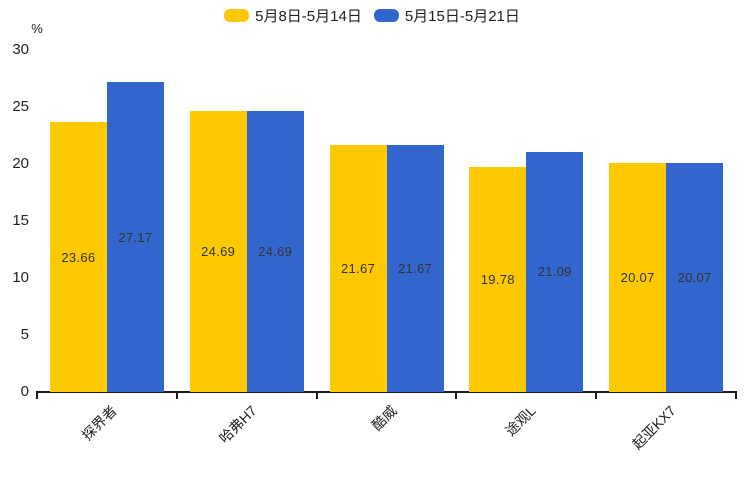 The image size is (744, 496). What do you see at coordinates (20, 49) in the screenshot?
I see `y-axis-tick-label: 30` at bounding box center [20, 49].